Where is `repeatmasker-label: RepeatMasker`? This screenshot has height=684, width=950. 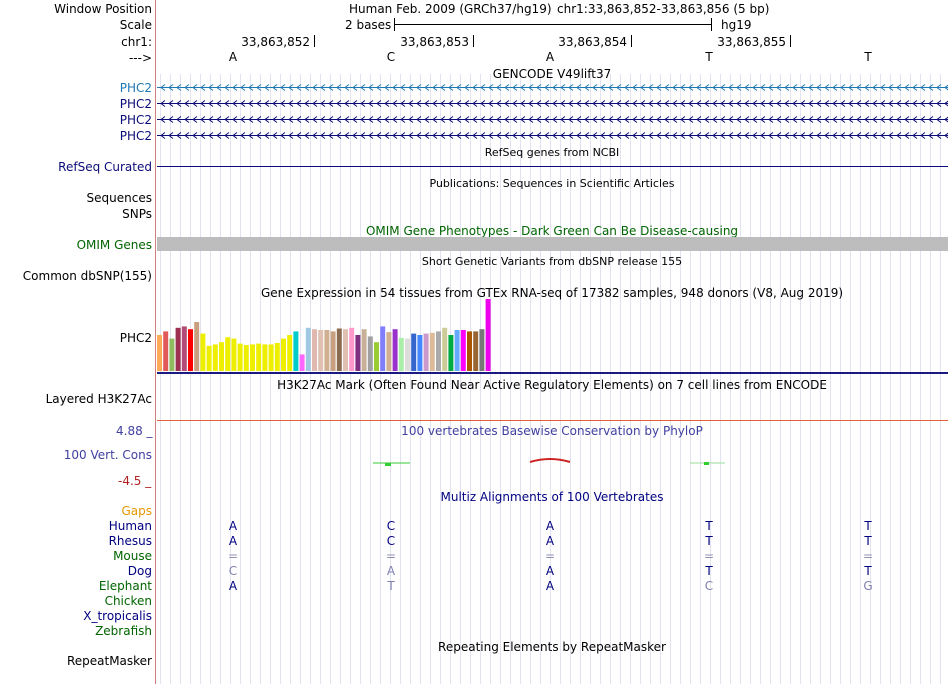
repeatmasker-label: RepeatMasker is located at coordinates (109, 661).